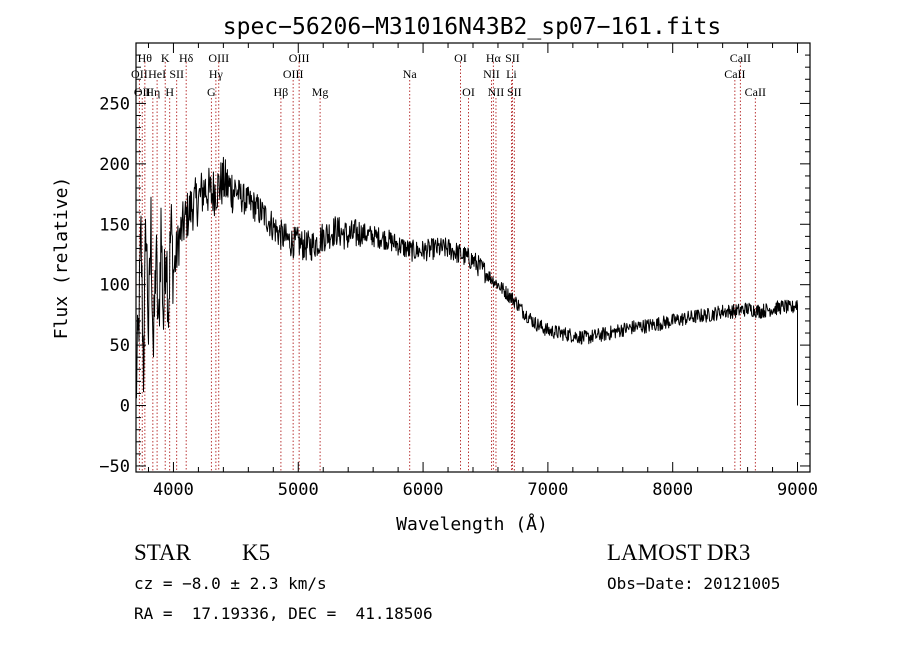 This screenshot has height=649, width=900. Describe the element at coordinates (152, 92) in the screenshot. I see `line-label-3: Hη` at that location.